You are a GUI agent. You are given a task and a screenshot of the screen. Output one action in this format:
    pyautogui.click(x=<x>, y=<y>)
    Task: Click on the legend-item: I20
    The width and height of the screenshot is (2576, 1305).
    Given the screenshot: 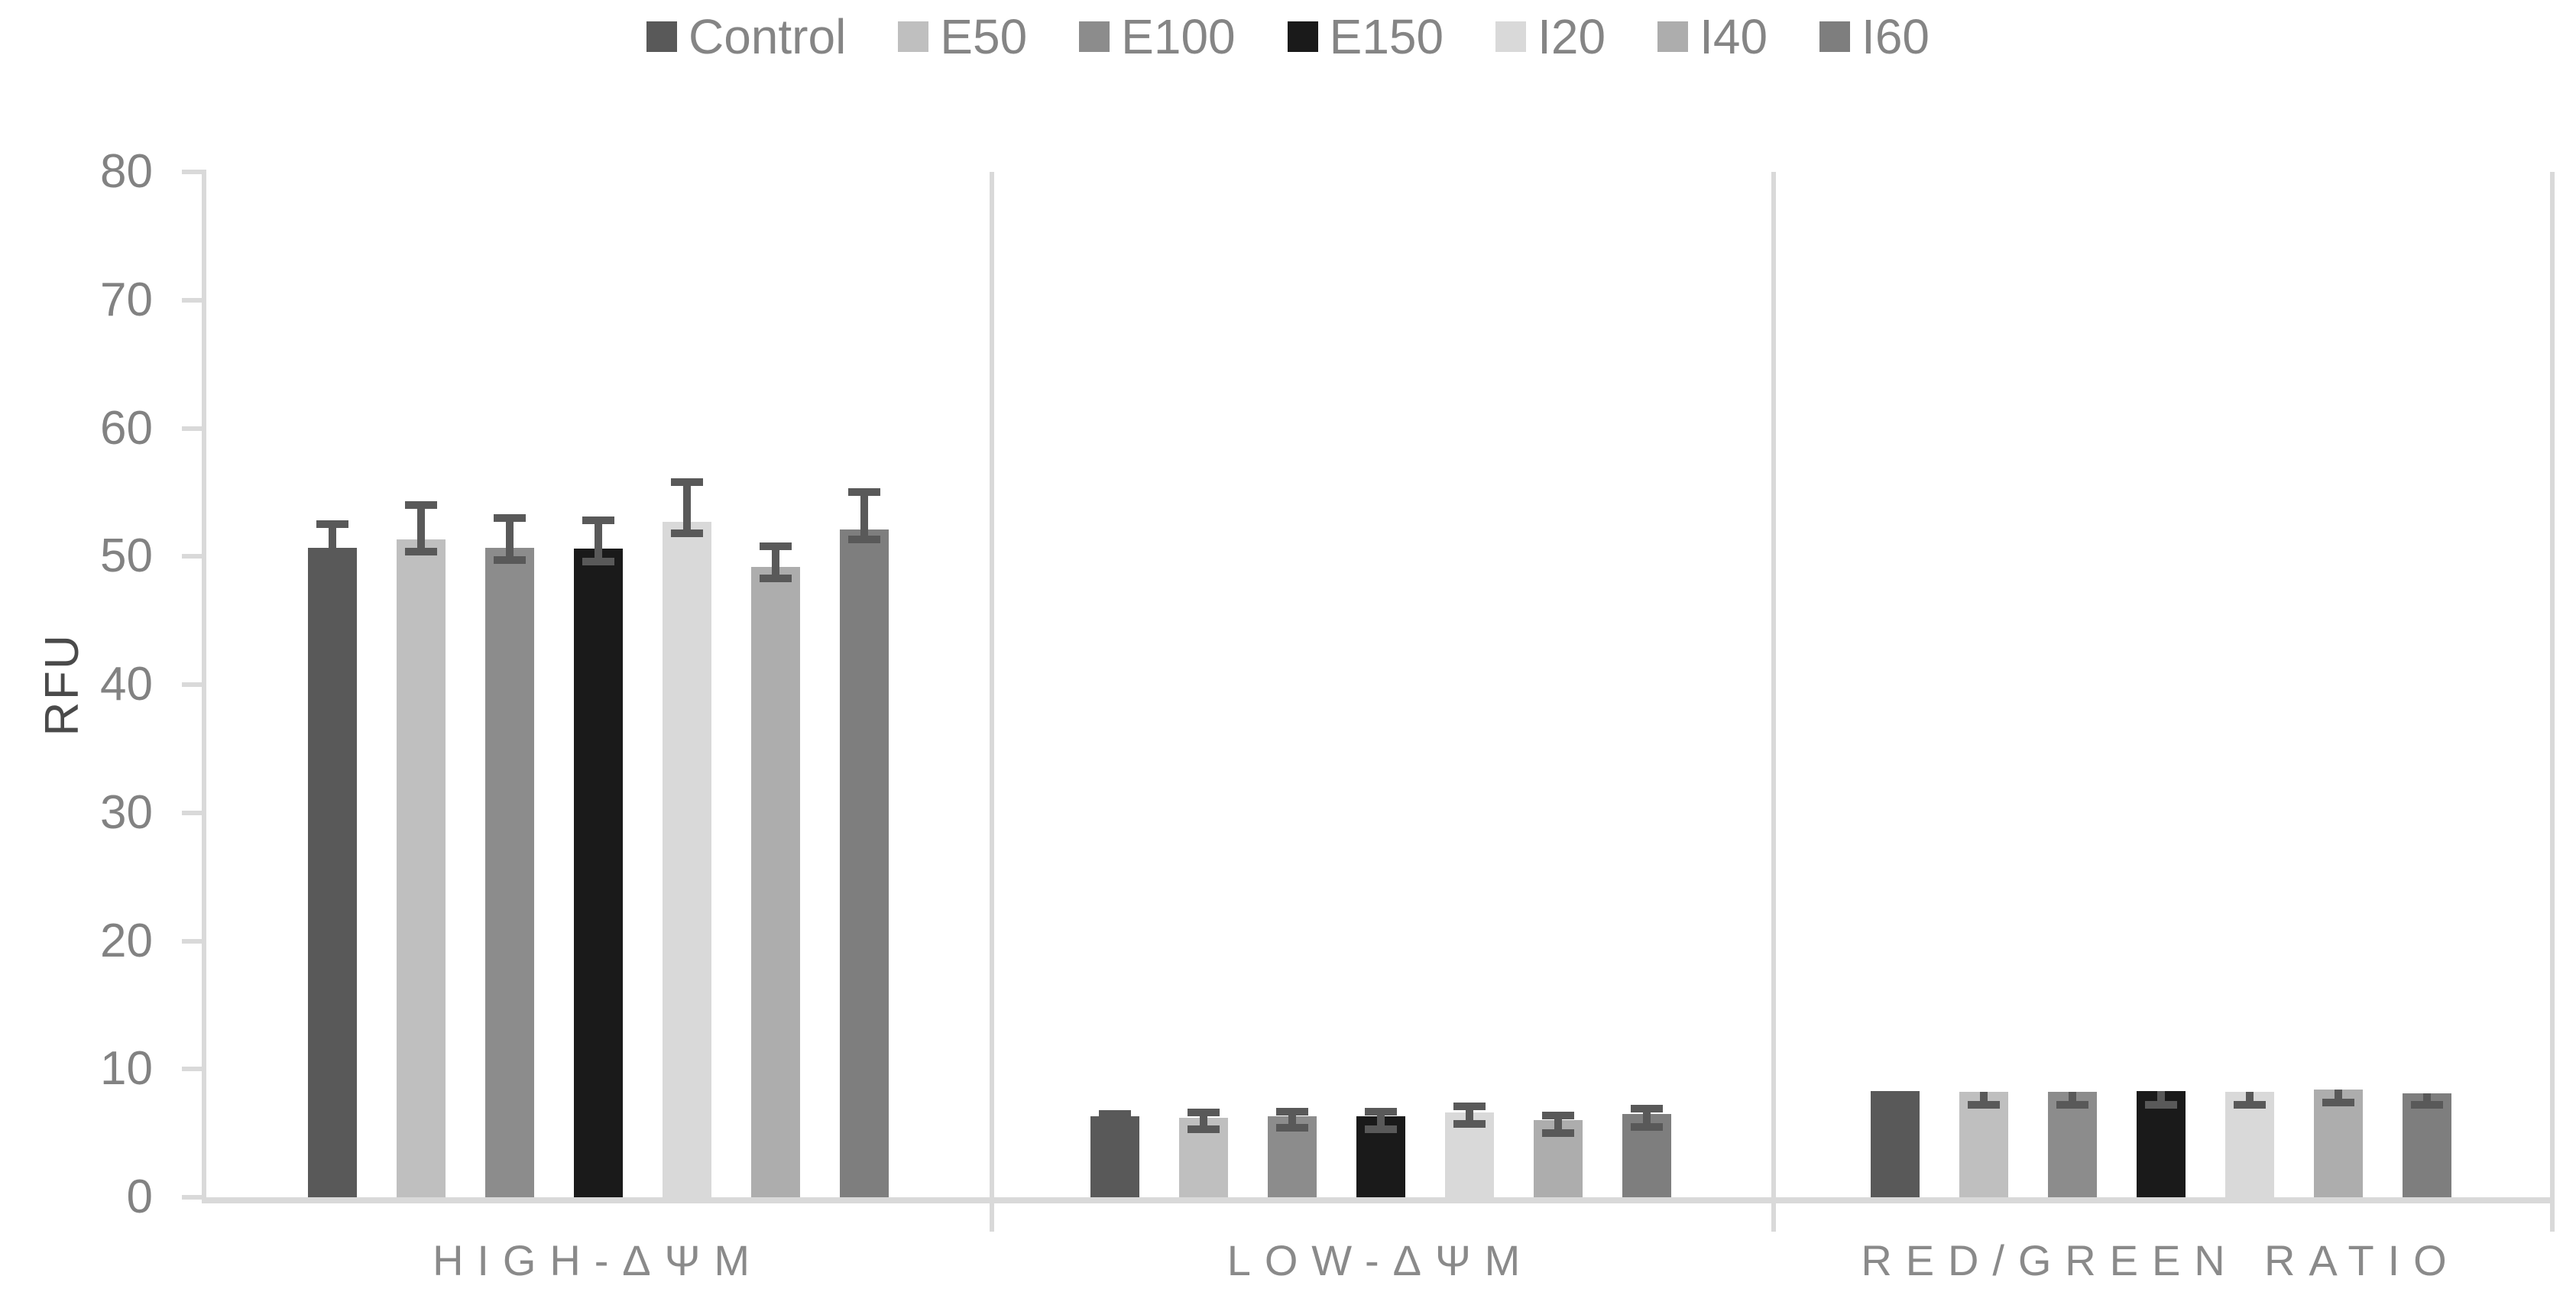 What is the action you would take?
    pyautogui.click(x=1551, y=37)
    